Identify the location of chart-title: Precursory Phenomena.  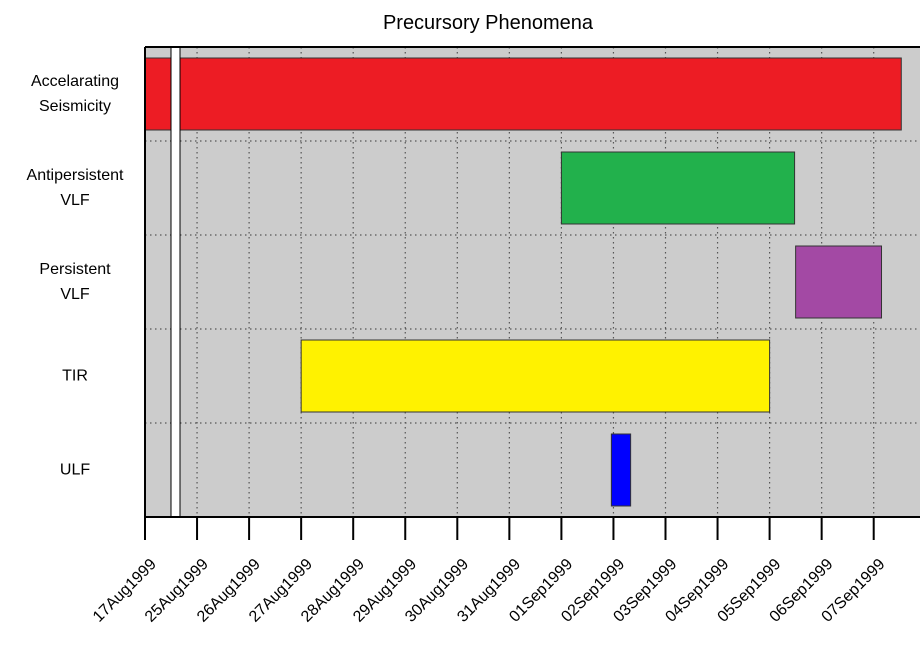
(488, 23).